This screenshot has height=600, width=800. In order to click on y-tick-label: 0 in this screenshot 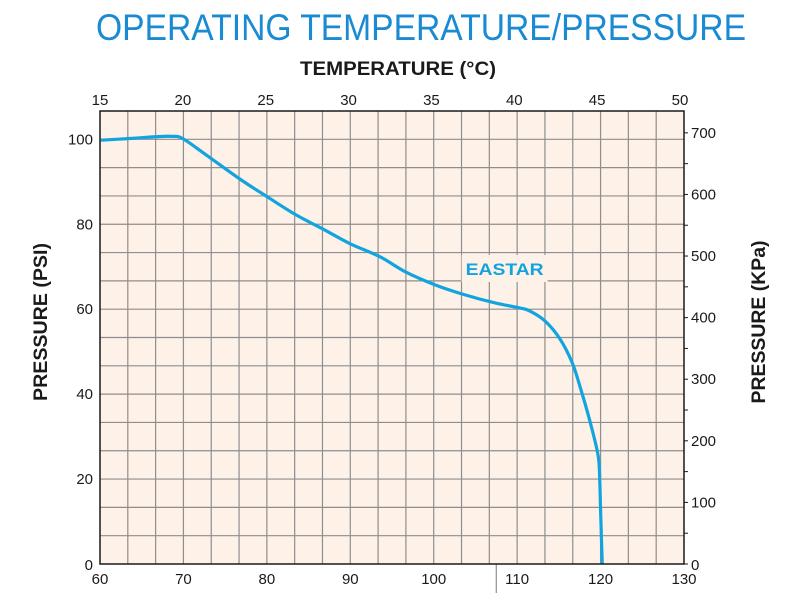, I will do `click(89, 565)`.